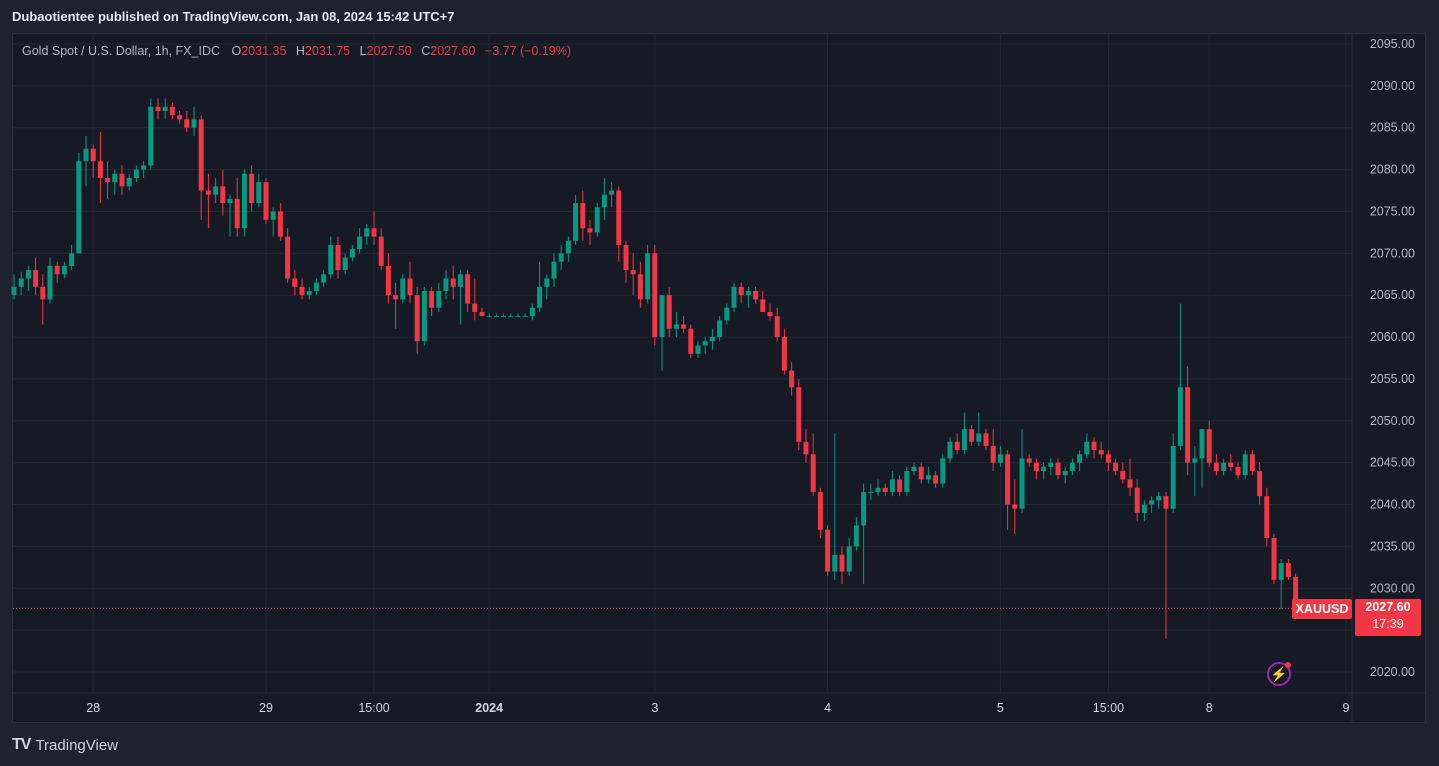  Describe the element at coordinates (1392, 295) in the screenshot. I see `y-tick-label: 2065.00` at that location.